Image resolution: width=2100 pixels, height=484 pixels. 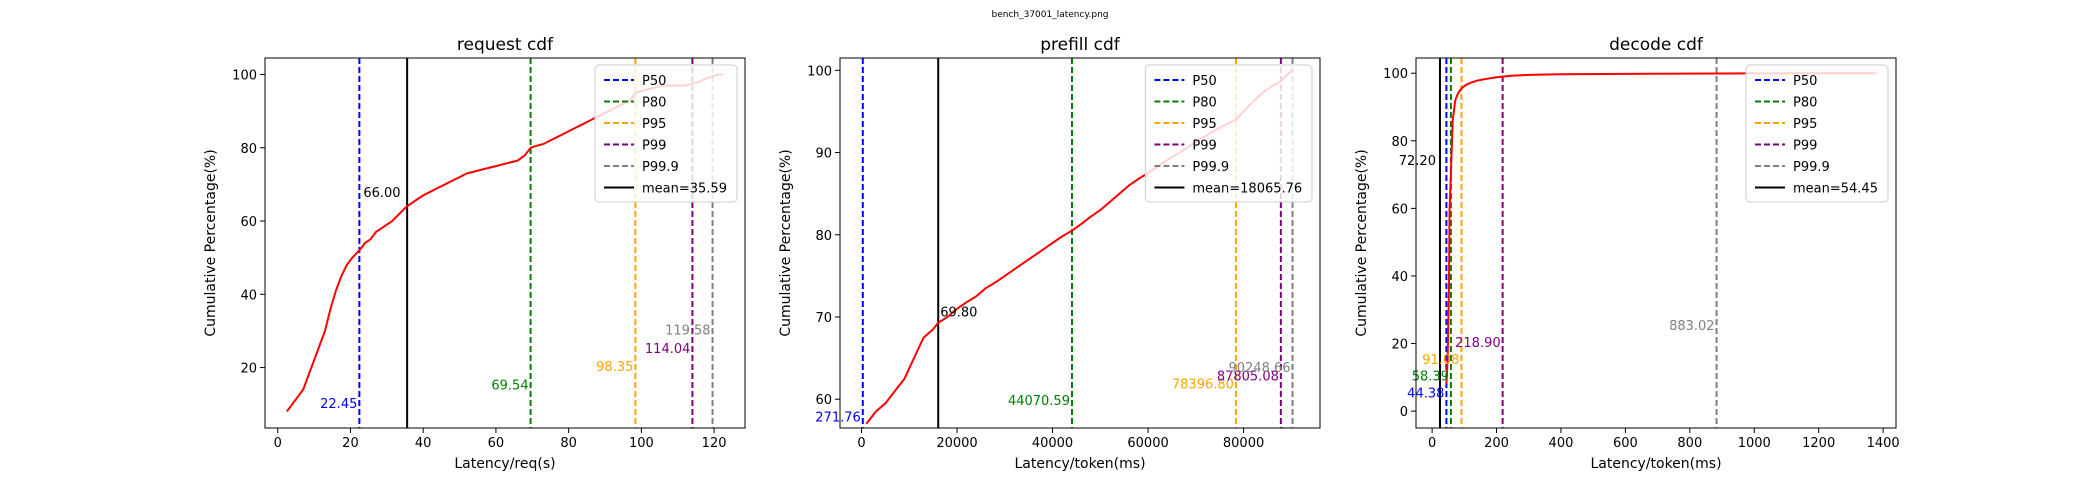 What do you see at coordinates (956, 443) in the screenshot?
I see `x-tick-label: 20000` at bounding box center [956, 443].